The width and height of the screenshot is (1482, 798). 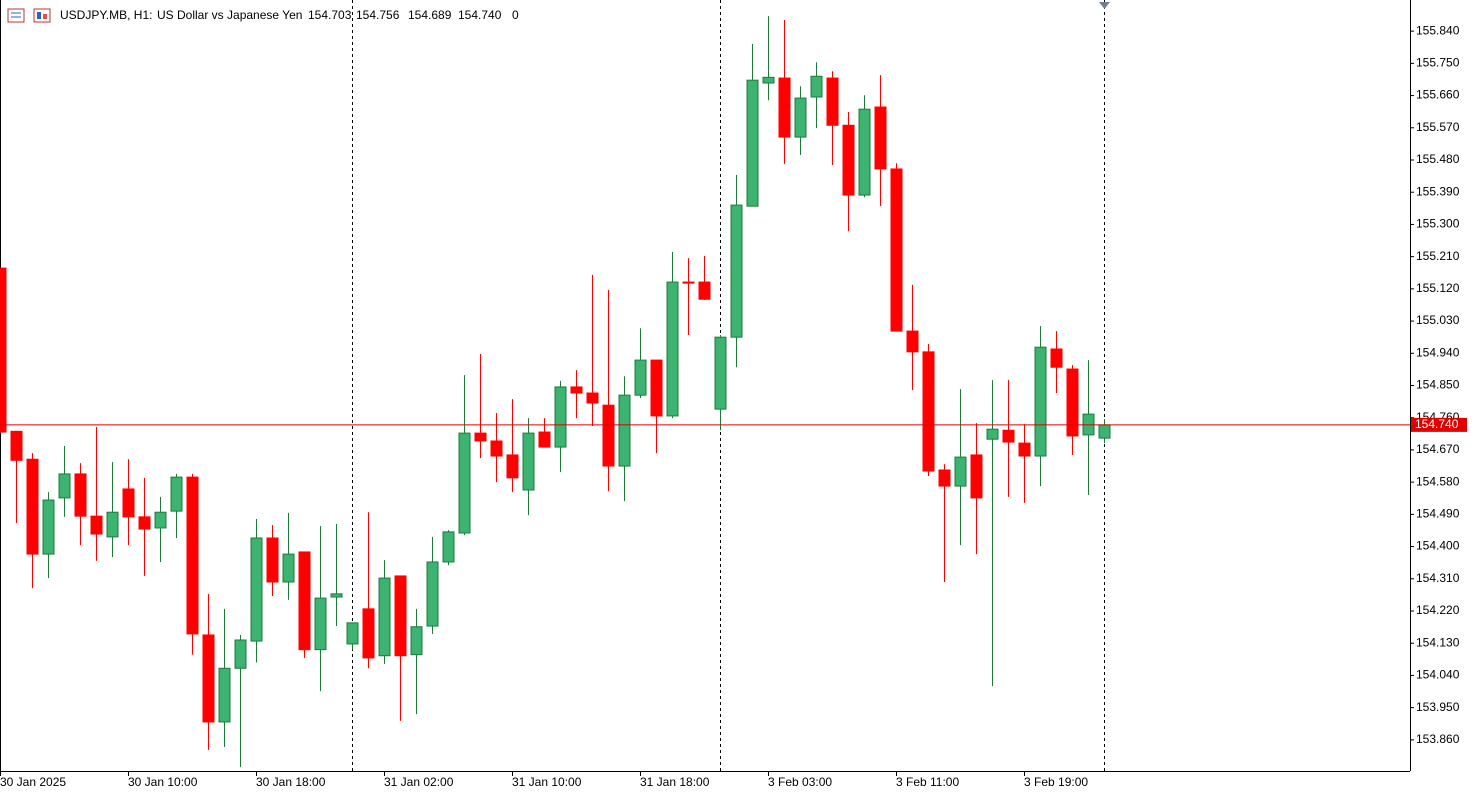 What do you see at coordinates (430, 15) in the screenshot?
I see `quote-low: 154.689` at bounding box center [430, 15].